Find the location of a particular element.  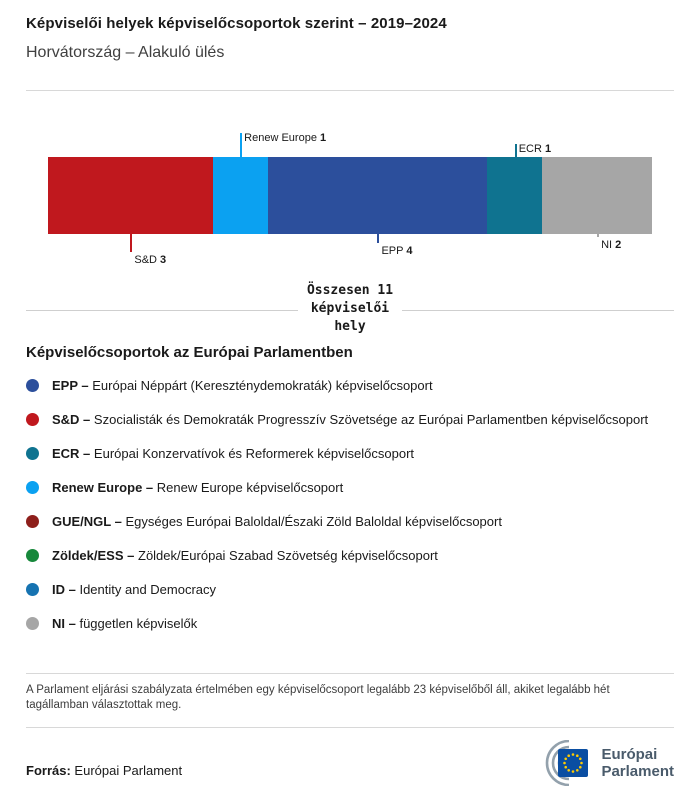

legend-desc: Identity and Democracy is located at coordinates (148, 589).